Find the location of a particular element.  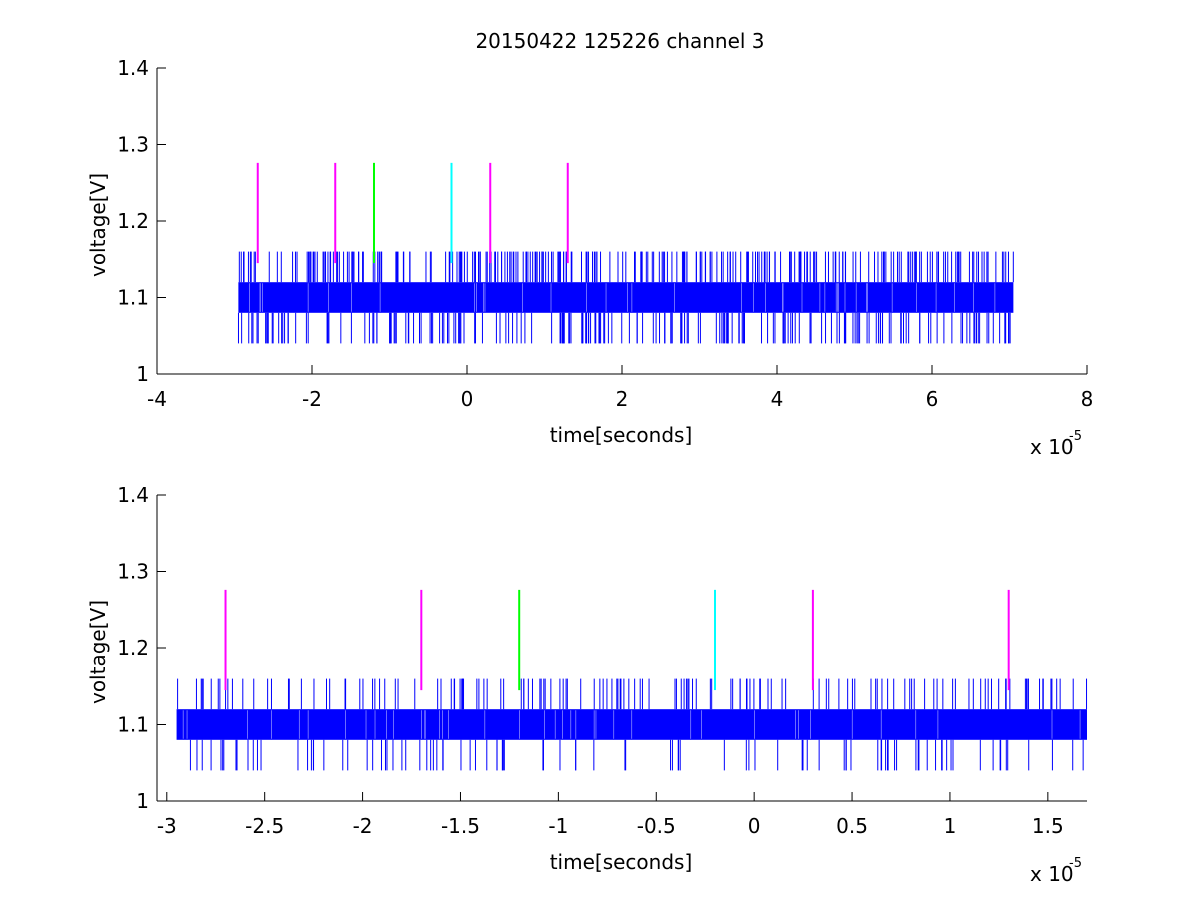

x-tick-label: -0.5 is located at coordinates (656, 826).